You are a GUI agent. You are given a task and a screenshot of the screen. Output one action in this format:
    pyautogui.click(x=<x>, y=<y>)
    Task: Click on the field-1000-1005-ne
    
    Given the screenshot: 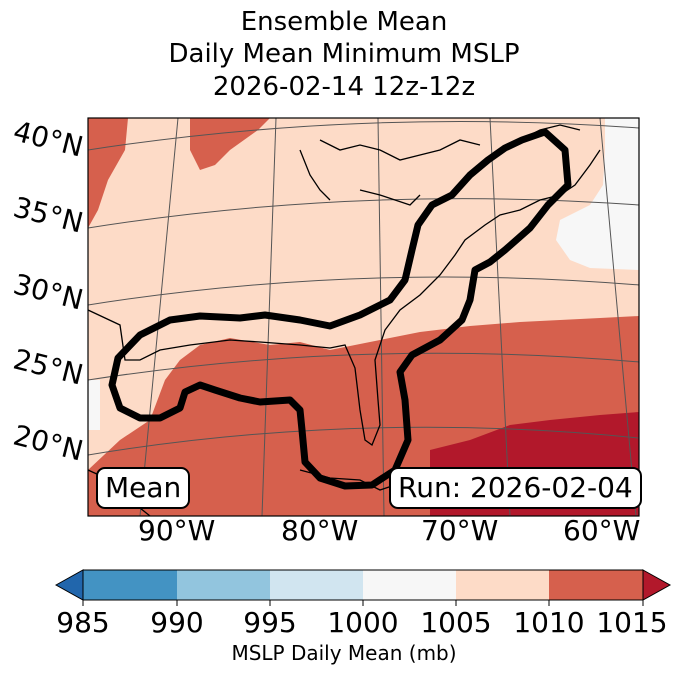 What is the action you would take?
    pyautogui.click(x=597, y=194)
    